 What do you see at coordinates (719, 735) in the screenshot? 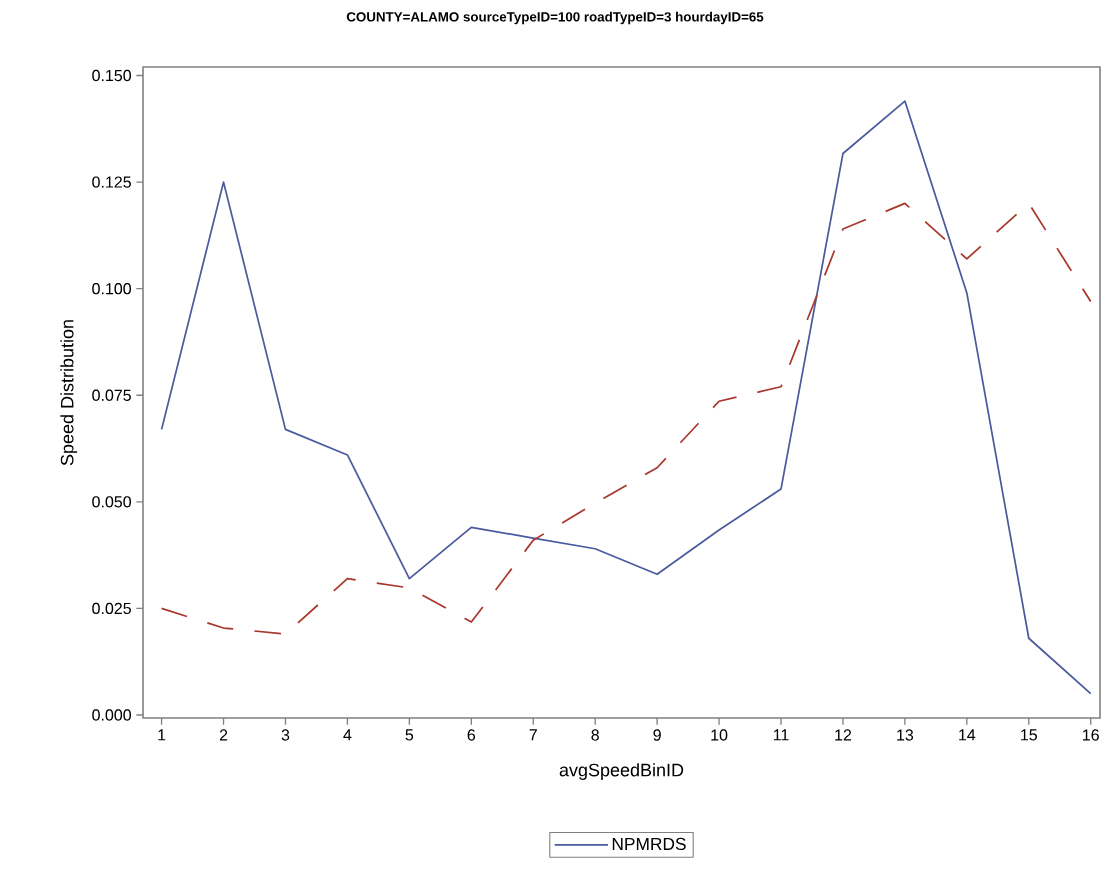
I see `x-tick-label: 10` at bounding box center [719, 735].